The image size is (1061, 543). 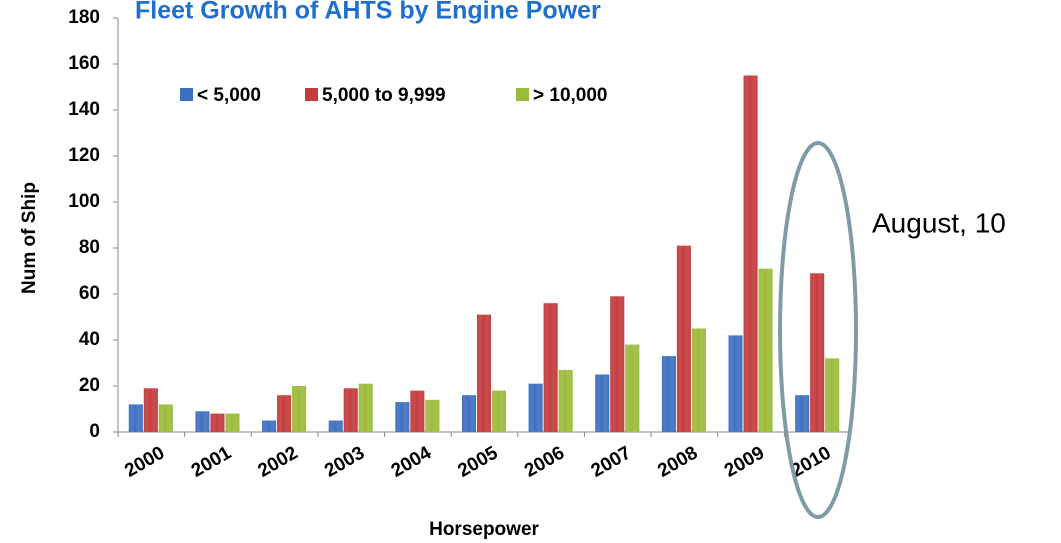 I want to click on x-tick-label: 2000, so click(x=144, y=461).